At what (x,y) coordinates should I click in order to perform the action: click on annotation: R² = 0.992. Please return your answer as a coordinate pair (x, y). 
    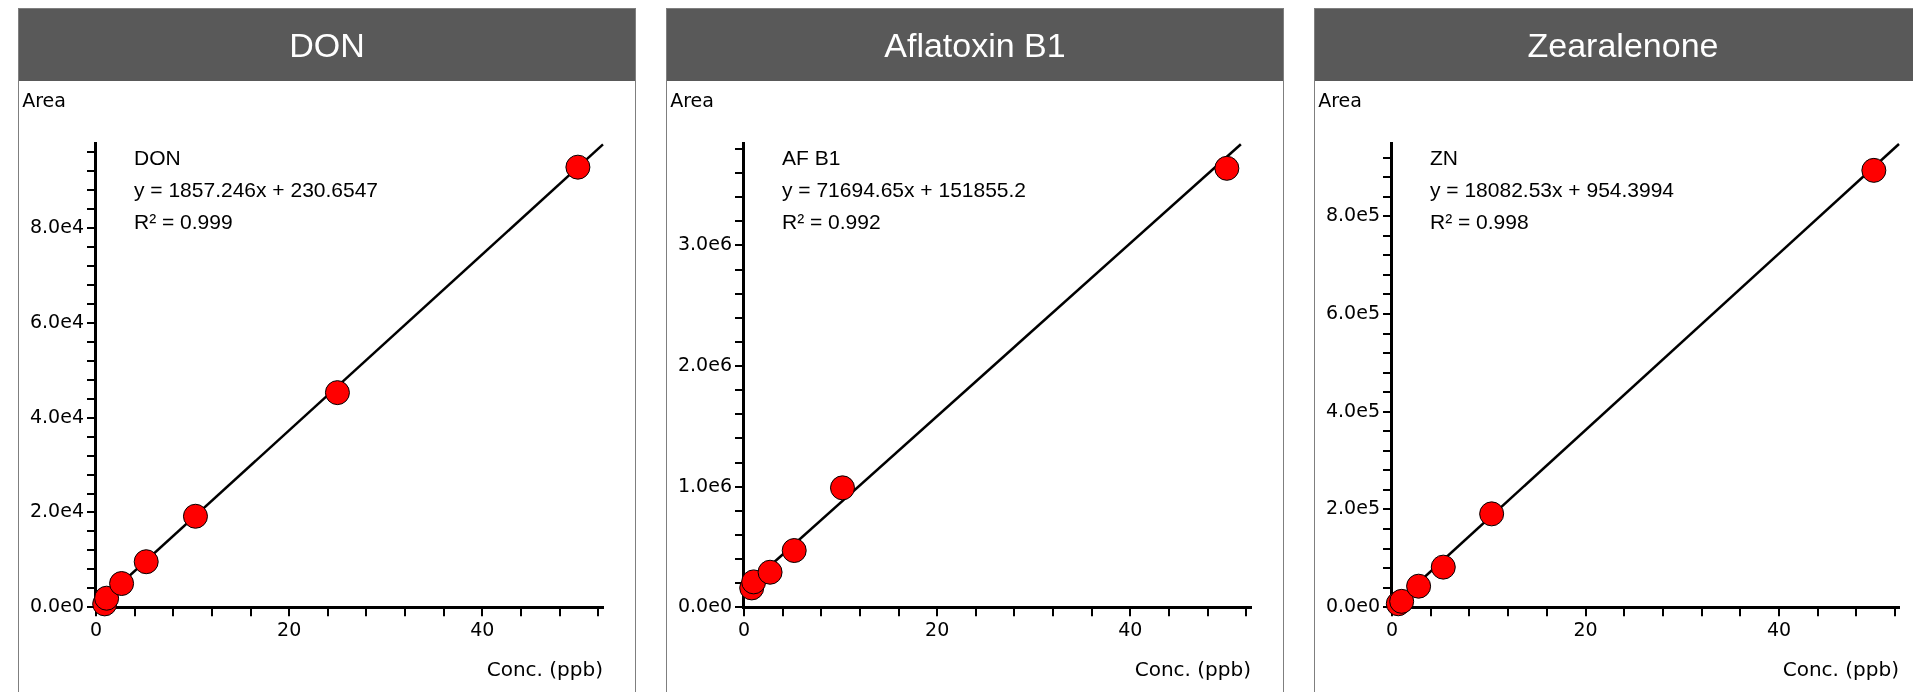
    Looking at the image, I should click on (831, 221).